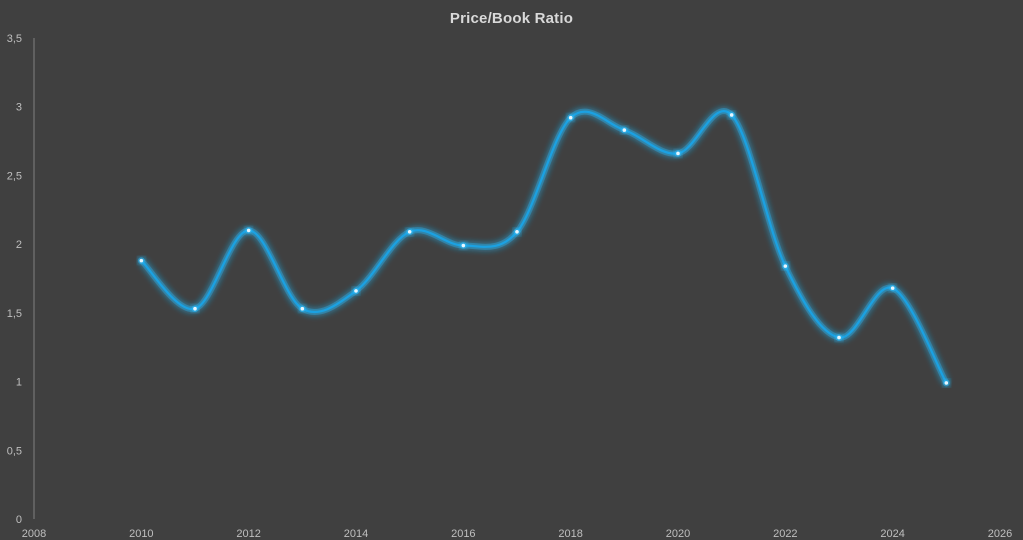 This screenshot has width=1023, height=540. What do you see at coordinates (248, 534) in the screenshot?
I see `x-tick-label: 2012` at bounding box center [248, 534].